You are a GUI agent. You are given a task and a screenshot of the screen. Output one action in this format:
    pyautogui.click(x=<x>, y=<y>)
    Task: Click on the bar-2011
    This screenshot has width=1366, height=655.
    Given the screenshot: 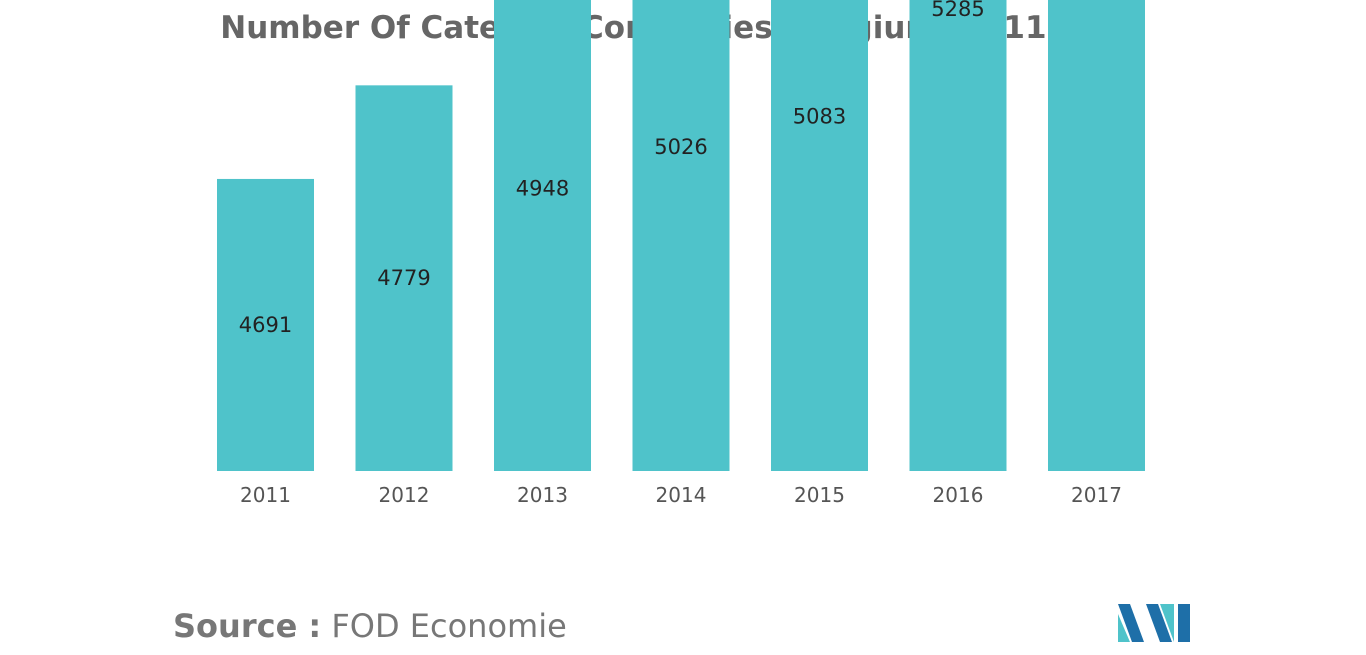 What is the action you would take?
    pyautogui.click(x=265, y=325)
    